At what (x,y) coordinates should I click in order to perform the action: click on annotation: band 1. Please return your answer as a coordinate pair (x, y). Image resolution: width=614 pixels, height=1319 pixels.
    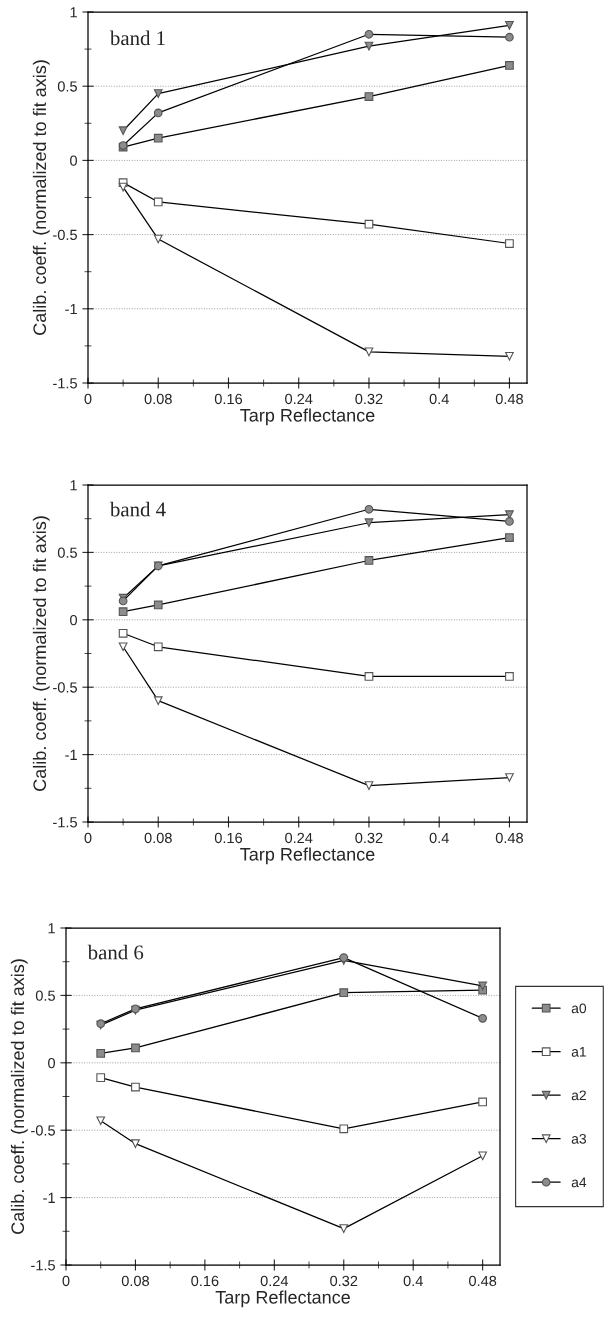
    Looking at the image, I should click on (137, 38).